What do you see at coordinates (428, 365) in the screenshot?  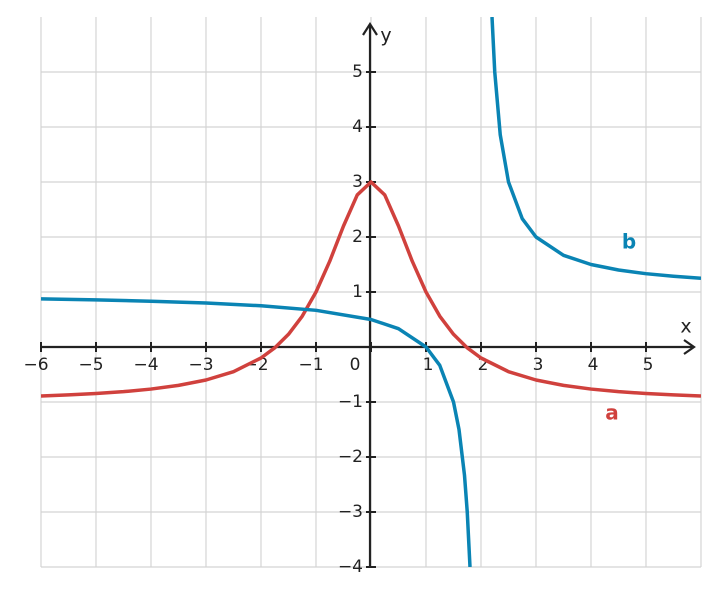 I see `x-tick-label: 1` at bounding box center [428, 365].